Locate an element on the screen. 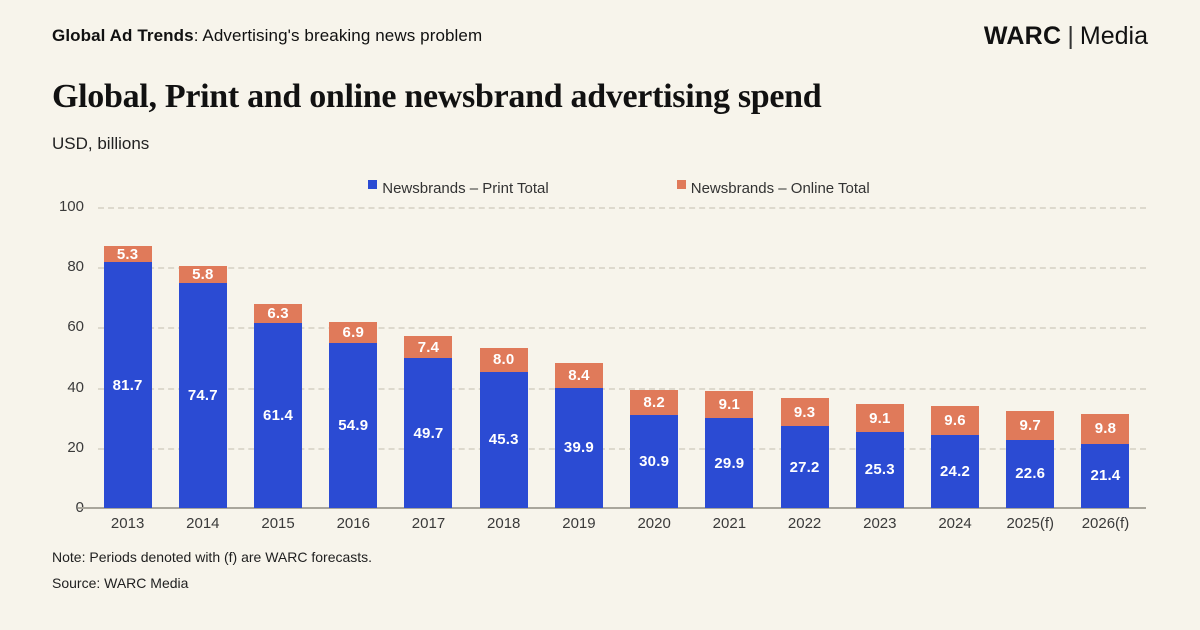  brand-media: Media is located at coordinates (1113, 36).